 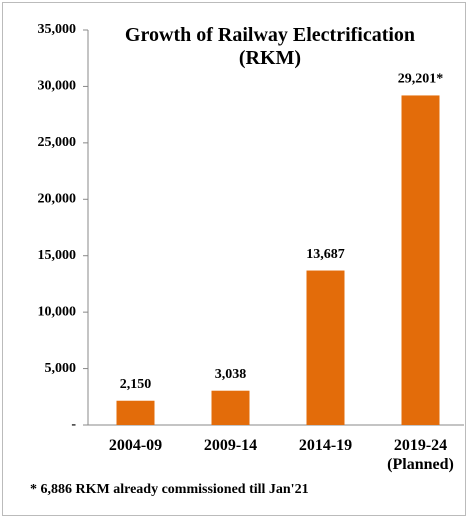 I want to click on y-tick-label: -, so click(x=73, y=424).